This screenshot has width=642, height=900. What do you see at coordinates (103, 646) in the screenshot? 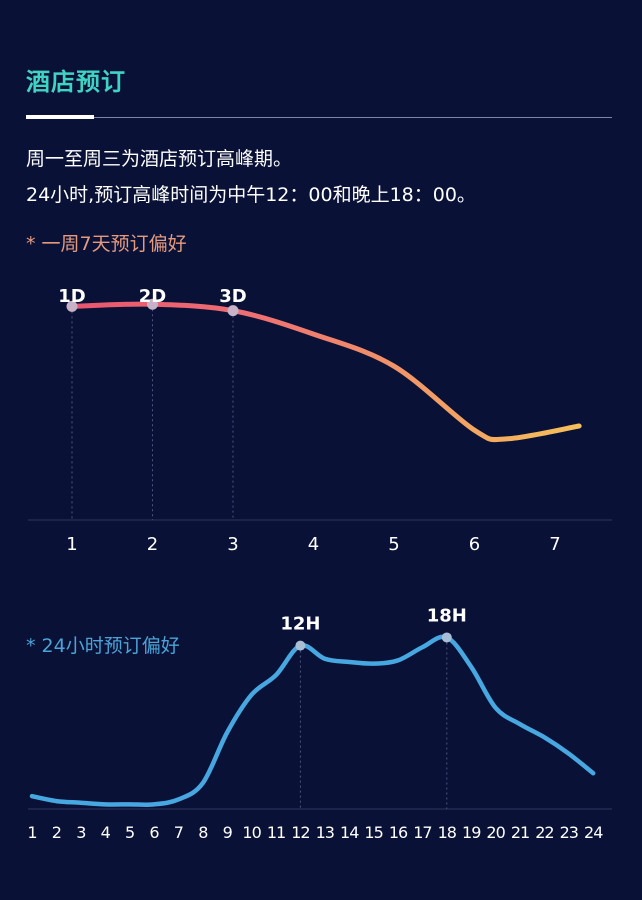
I see `hourly-chart-label: * 24小时预订偏好` at bounding box center [103, 646].